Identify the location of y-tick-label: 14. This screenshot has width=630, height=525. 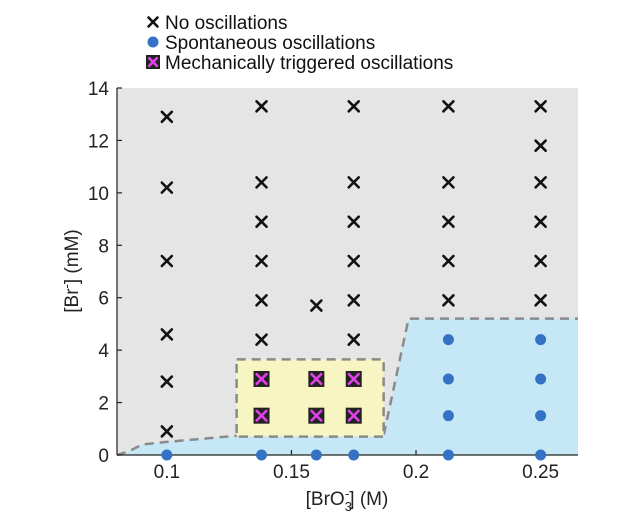
(99, 89).